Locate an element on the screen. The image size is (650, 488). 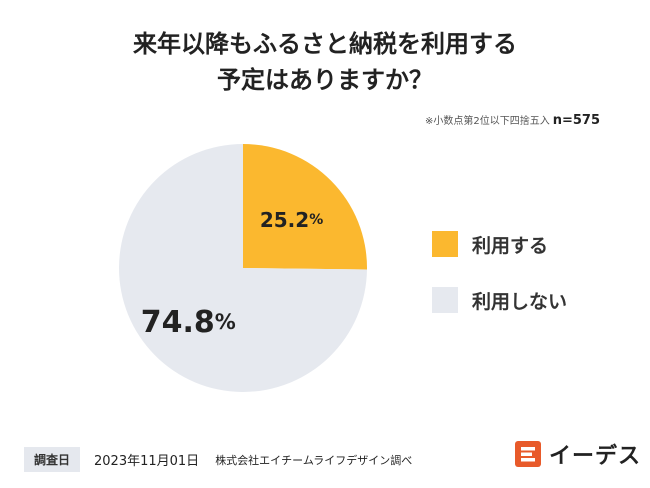
value-label-use: 25.2% is located at coordinates (291, 220).